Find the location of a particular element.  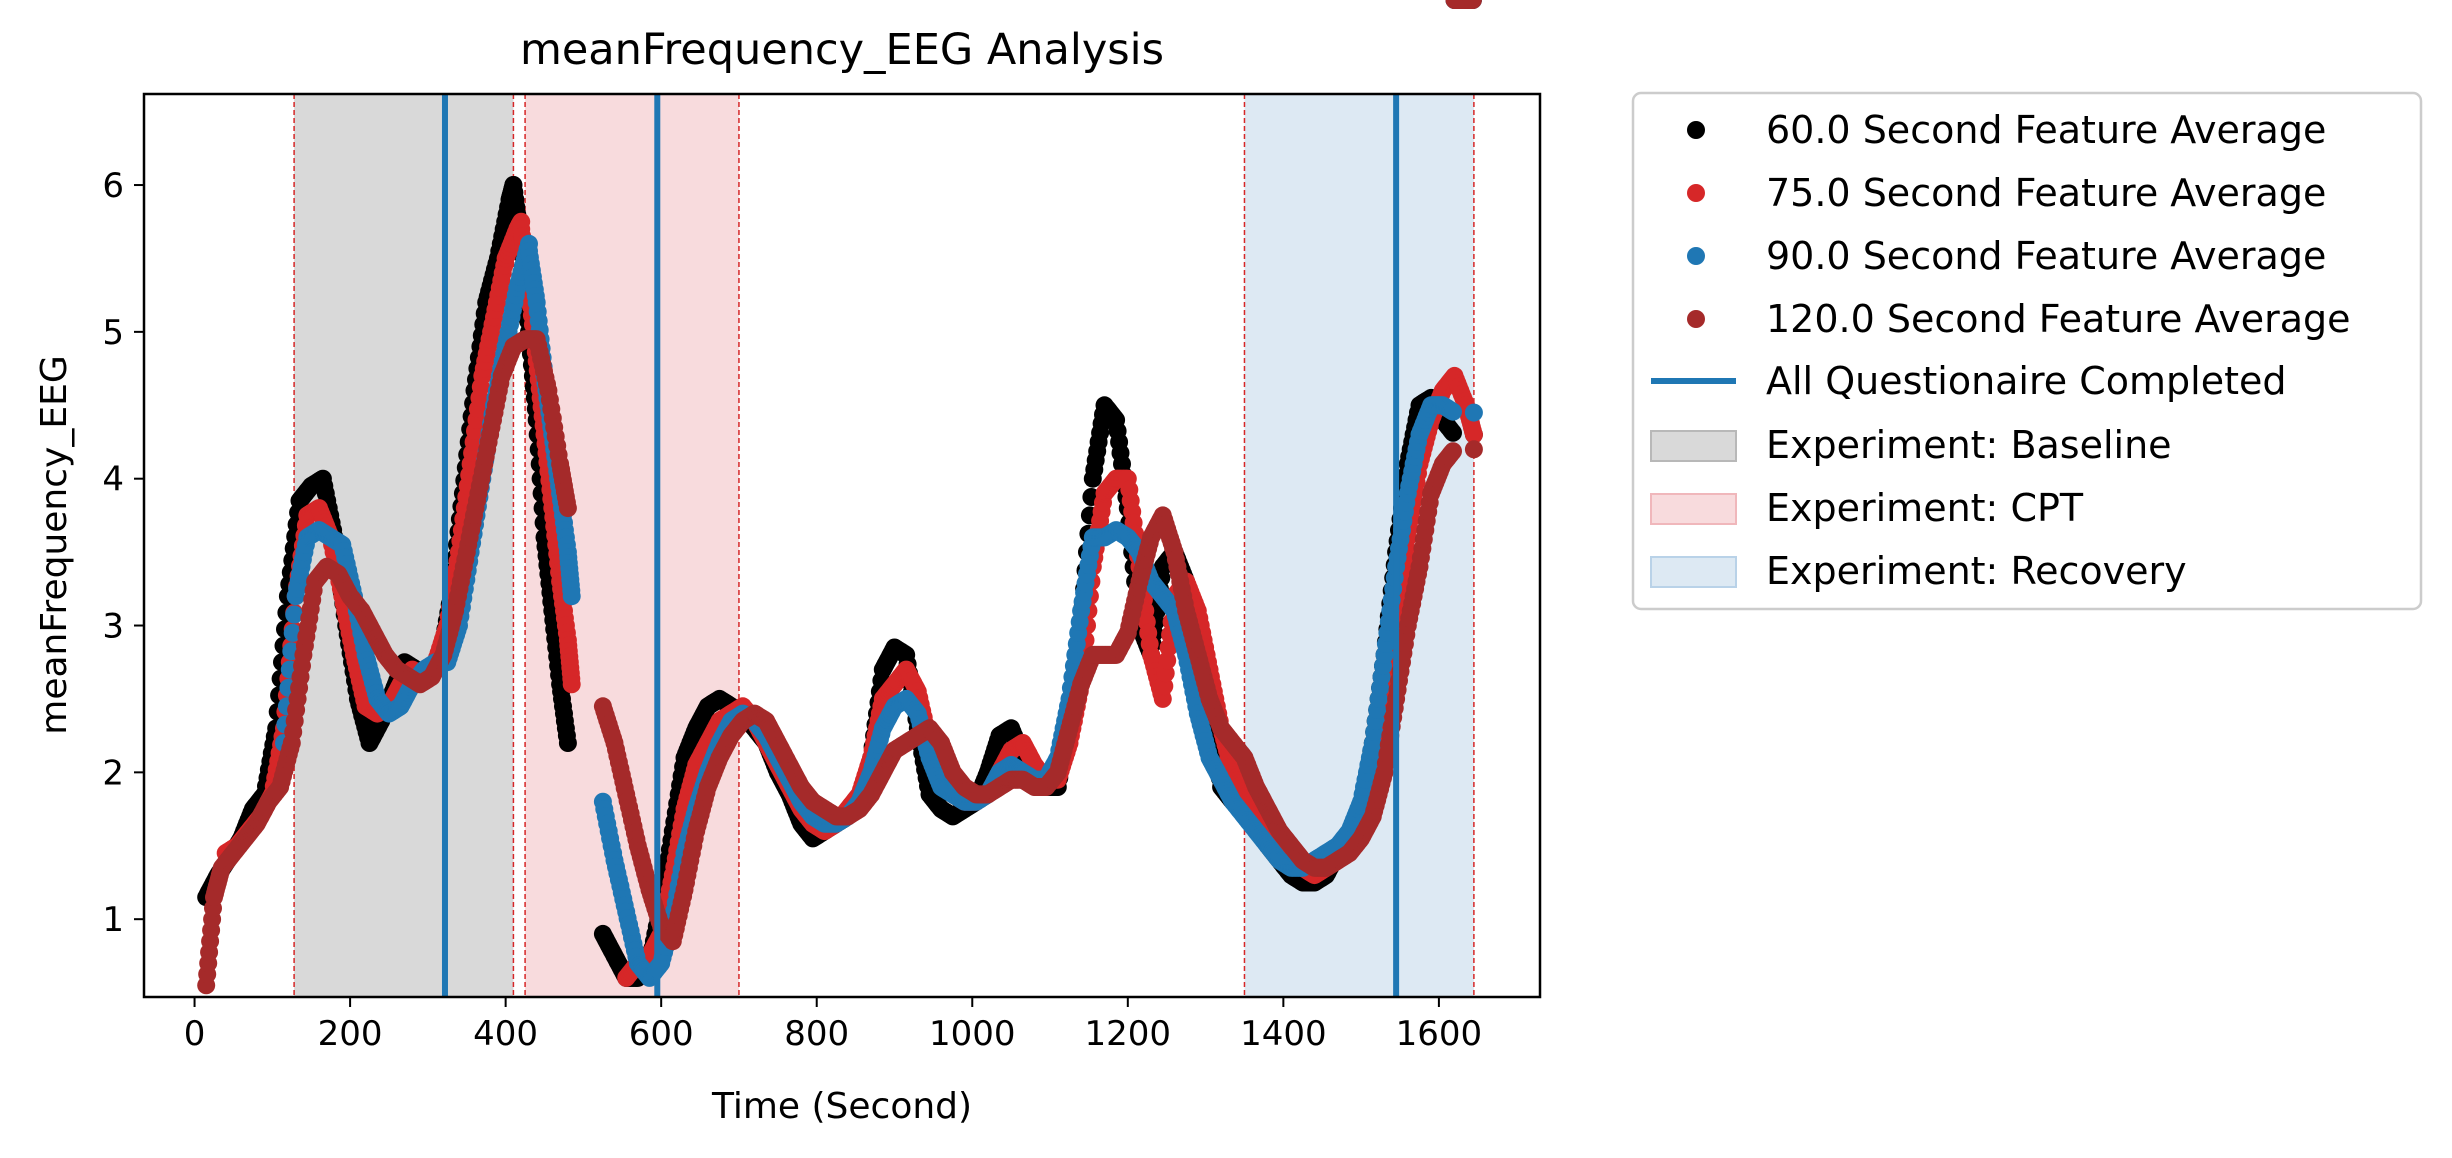

legend-marker-60s is located at coordinates (1696, 130).